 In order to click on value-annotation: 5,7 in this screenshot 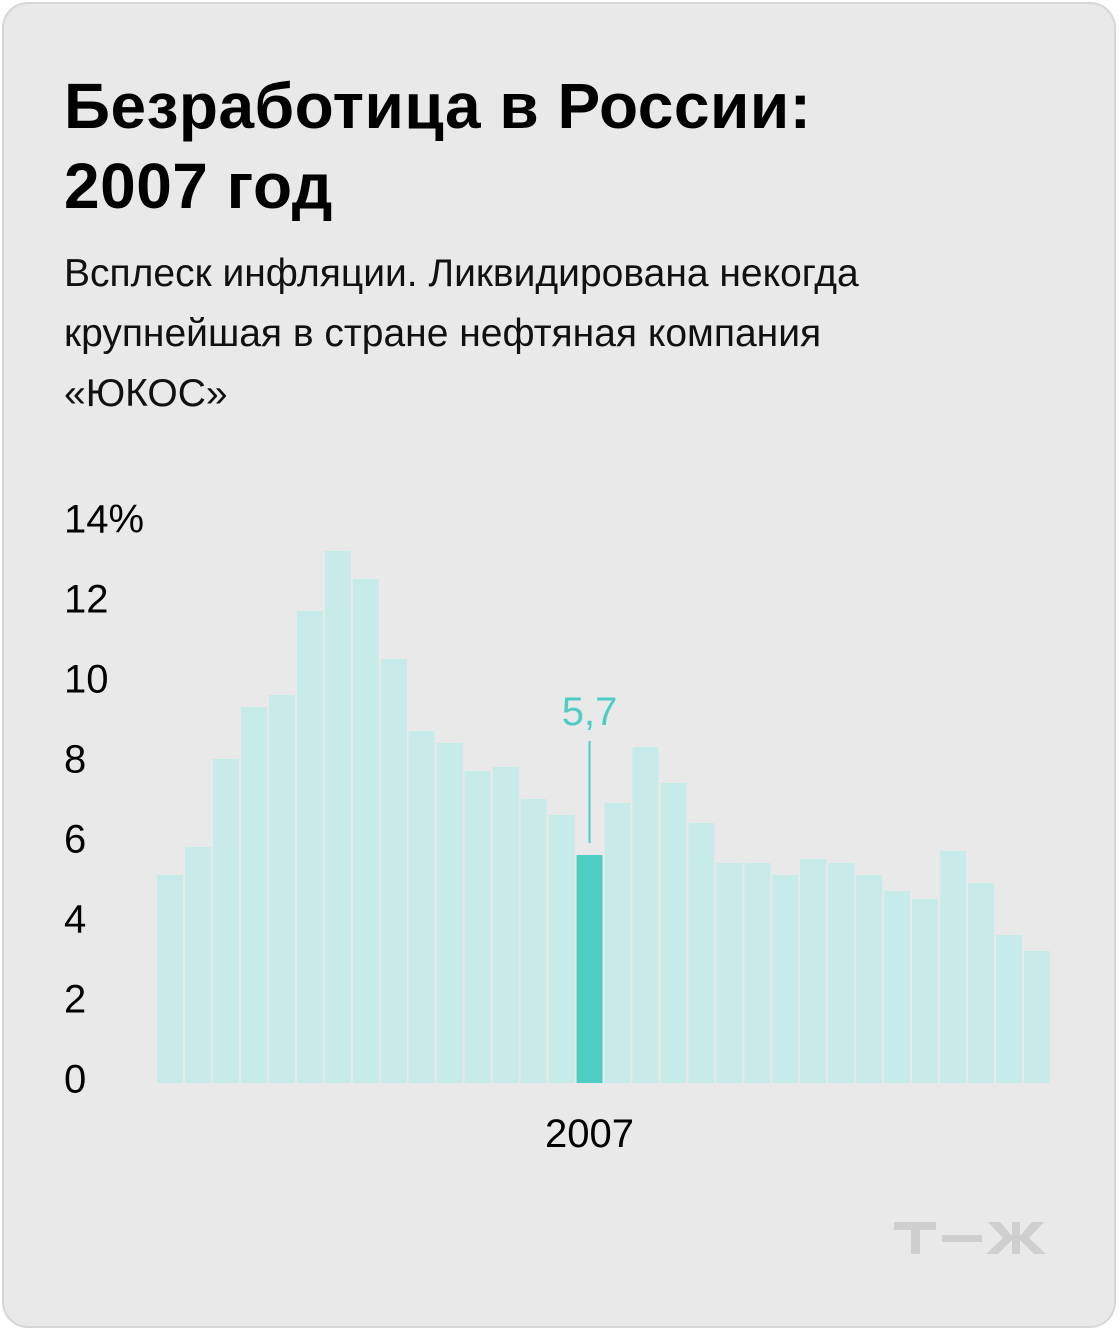, I will do `click(590, 766)`.